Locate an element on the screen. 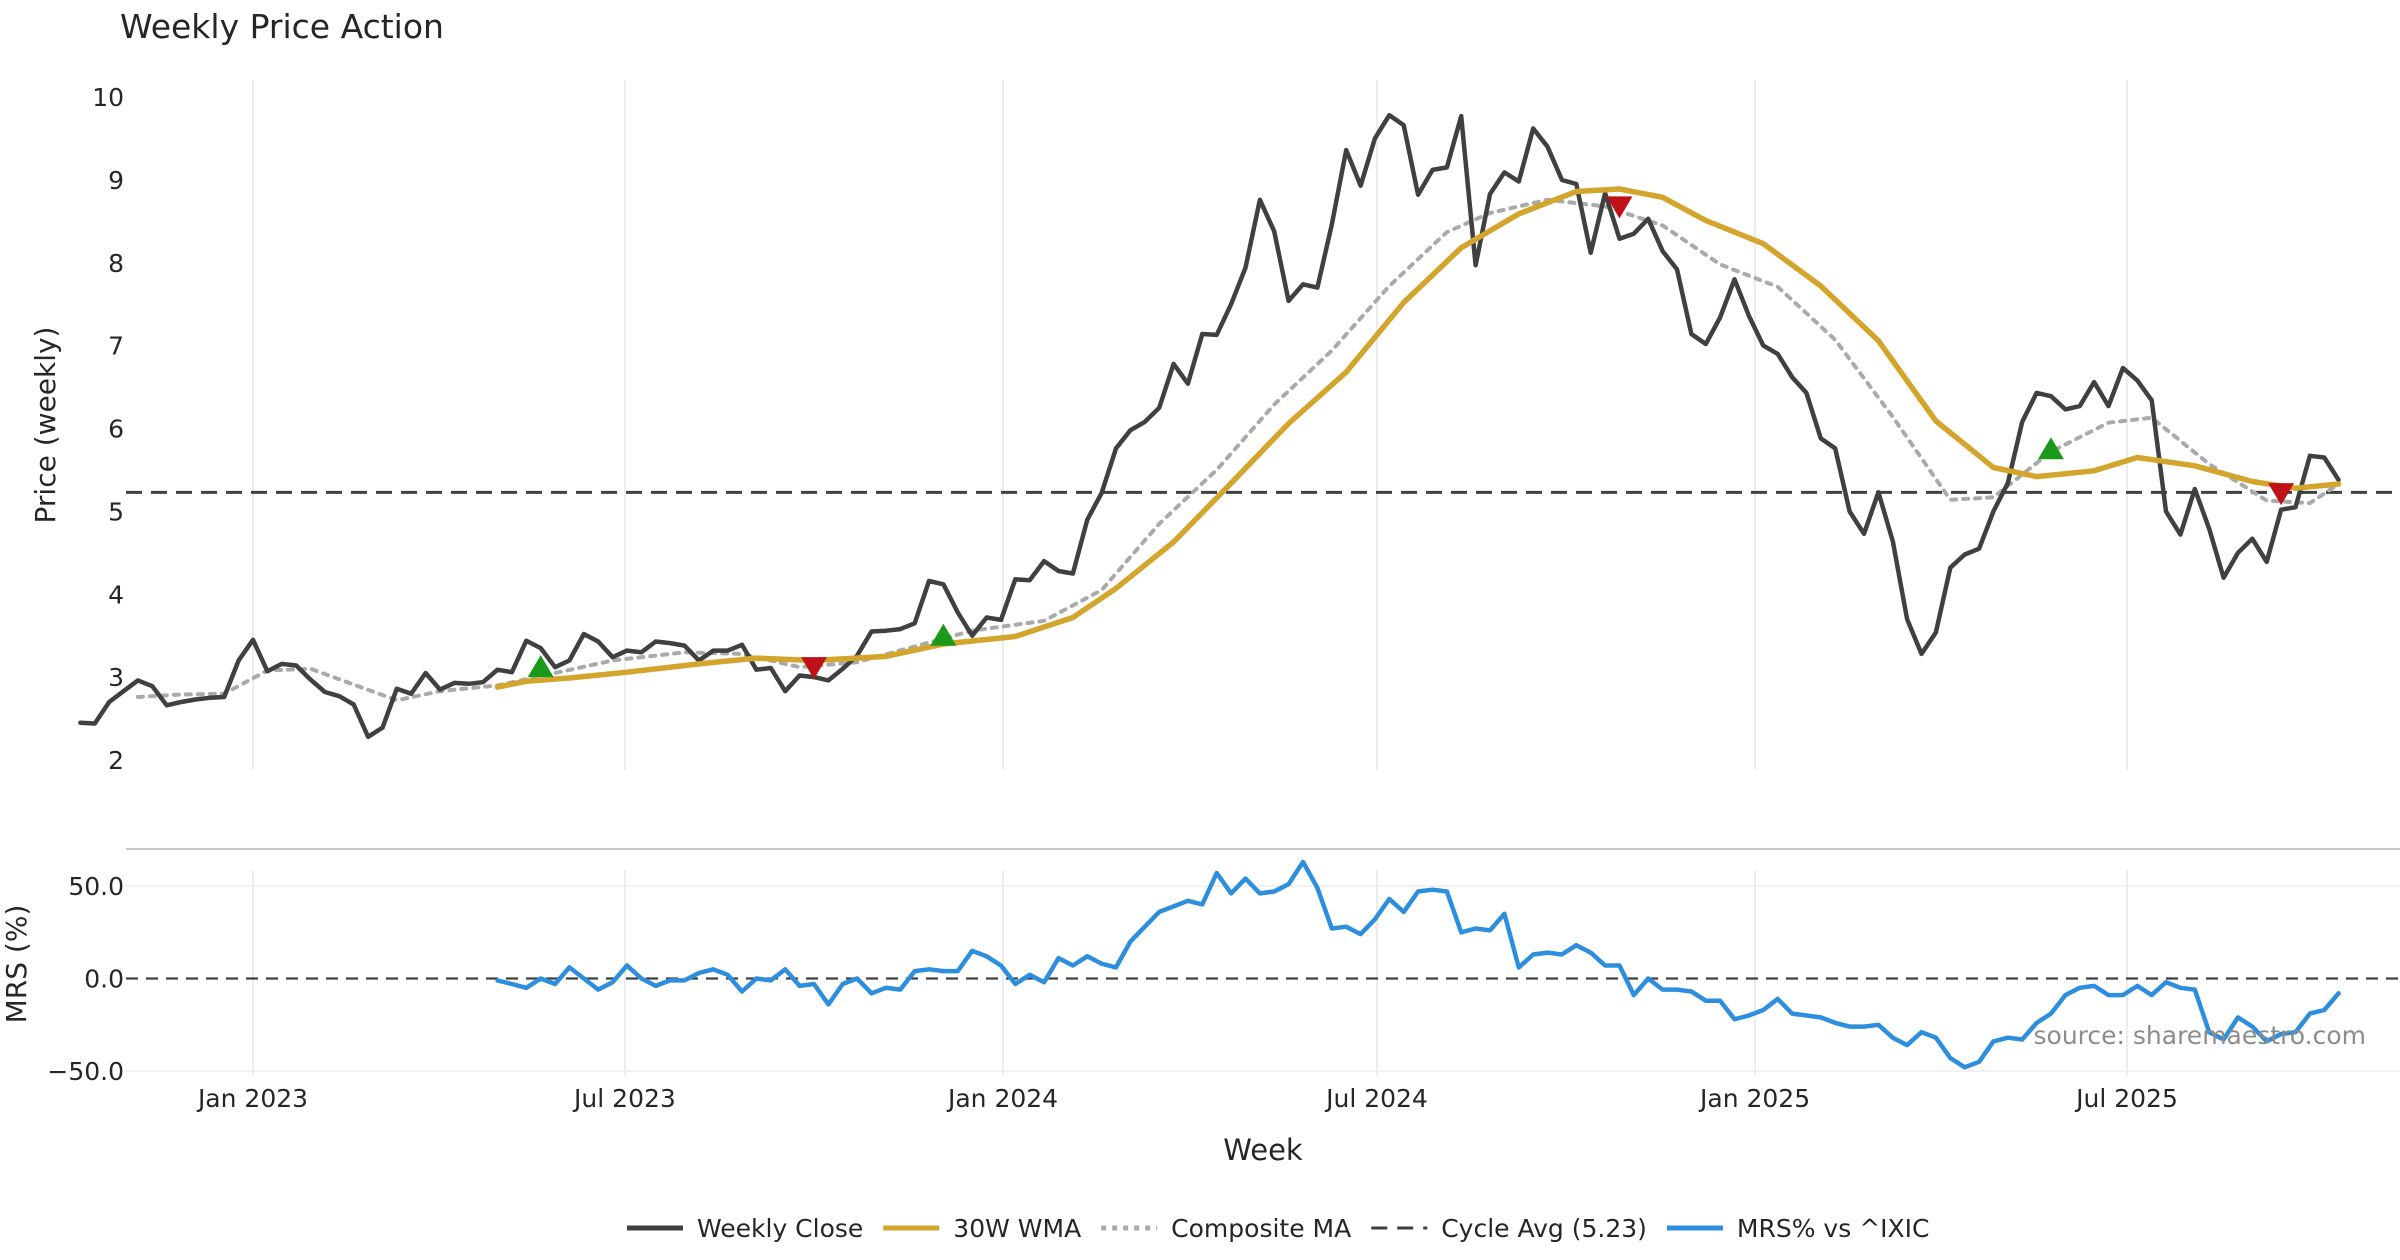  legend-entry: 30W WMA is located at coordinates (982, 1228).